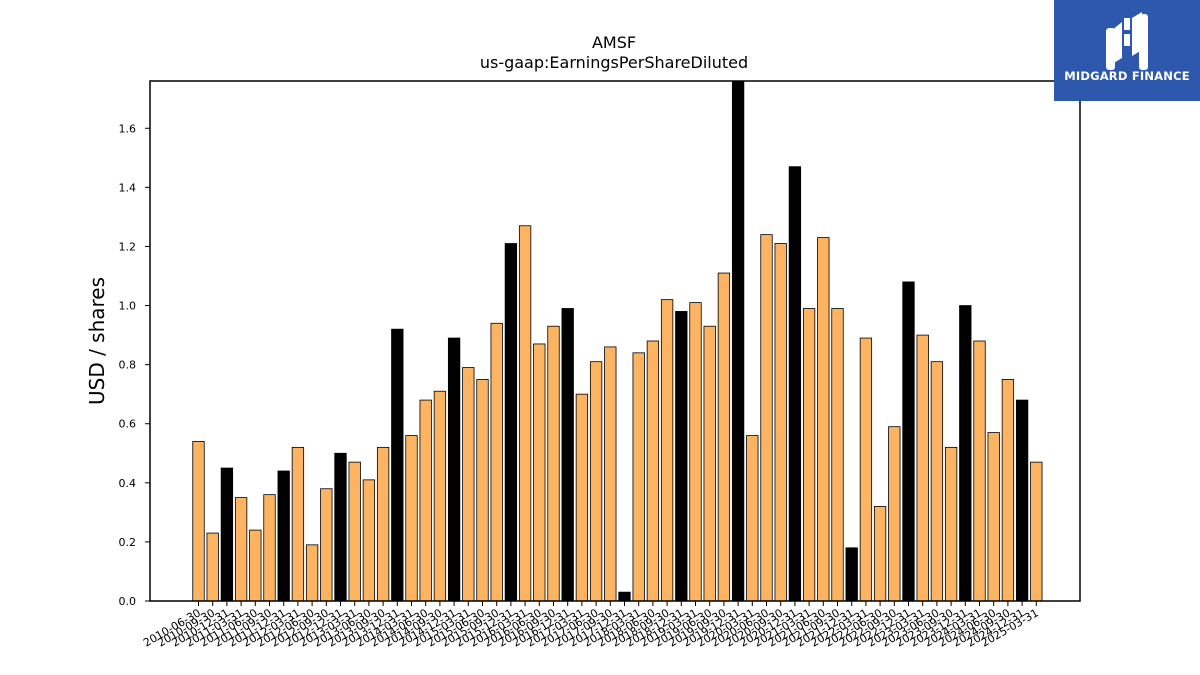 This screenshot has width=1200, height=675. What do you see at coordinates (128, 424) in the screenshot?
I see `y-tick-label: 0.6` at bounding box center [128, 424].